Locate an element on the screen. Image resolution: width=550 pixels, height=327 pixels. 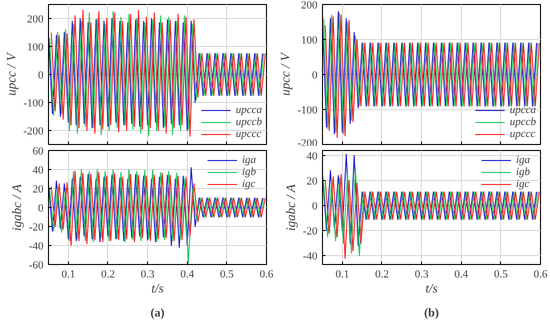
text: (b) is located at coordinates (431, 313).